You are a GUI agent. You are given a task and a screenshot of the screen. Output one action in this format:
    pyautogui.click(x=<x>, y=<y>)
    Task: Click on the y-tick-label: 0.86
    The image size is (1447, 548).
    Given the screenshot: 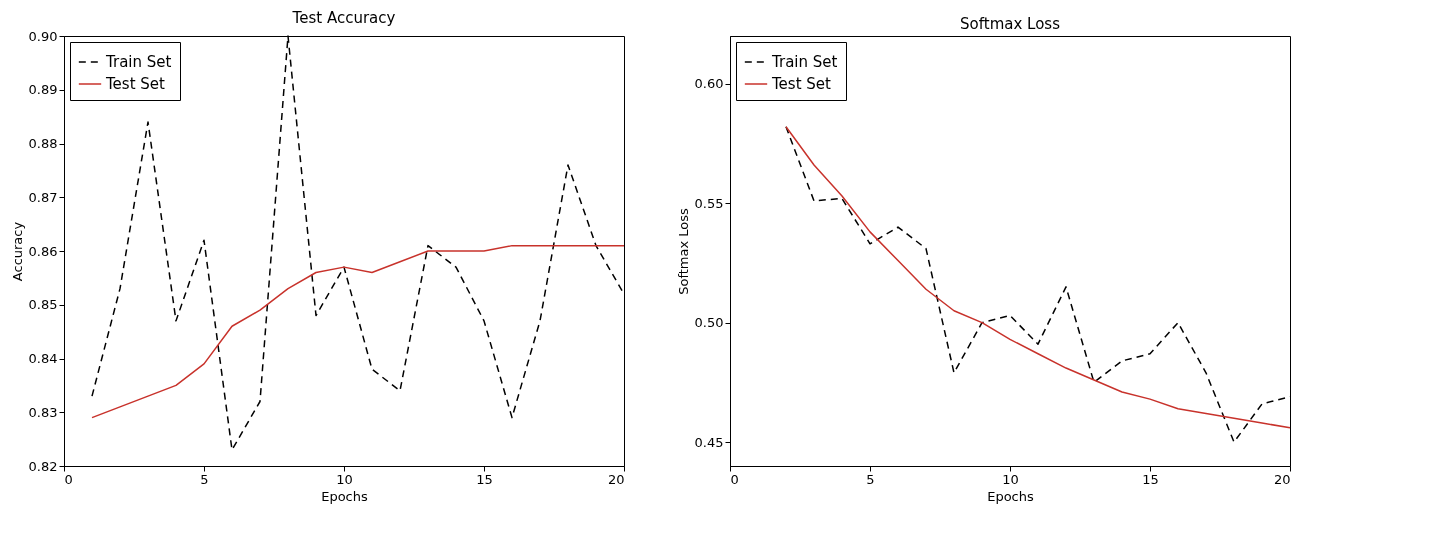 What is the action you would take?
    pyautogui.click(x=43, y=251)
    